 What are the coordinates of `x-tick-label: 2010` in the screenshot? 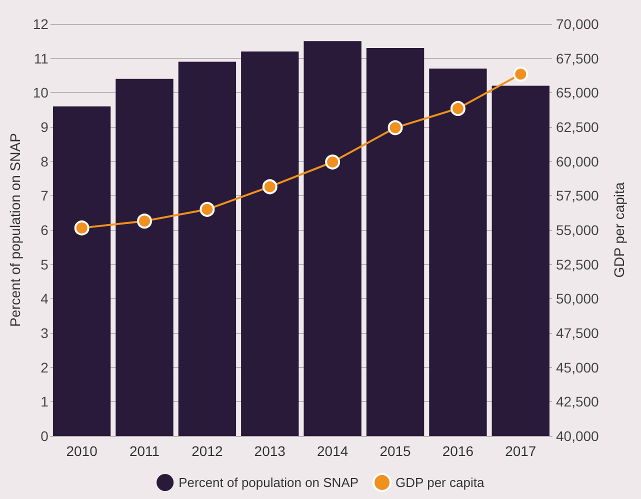 It's located at (82, 451).